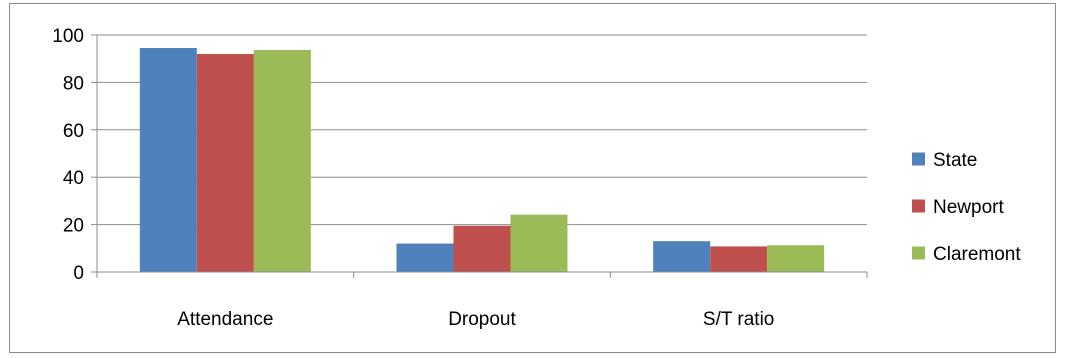  I want to click on x-tick-label: Attendance, so click(225, 319).